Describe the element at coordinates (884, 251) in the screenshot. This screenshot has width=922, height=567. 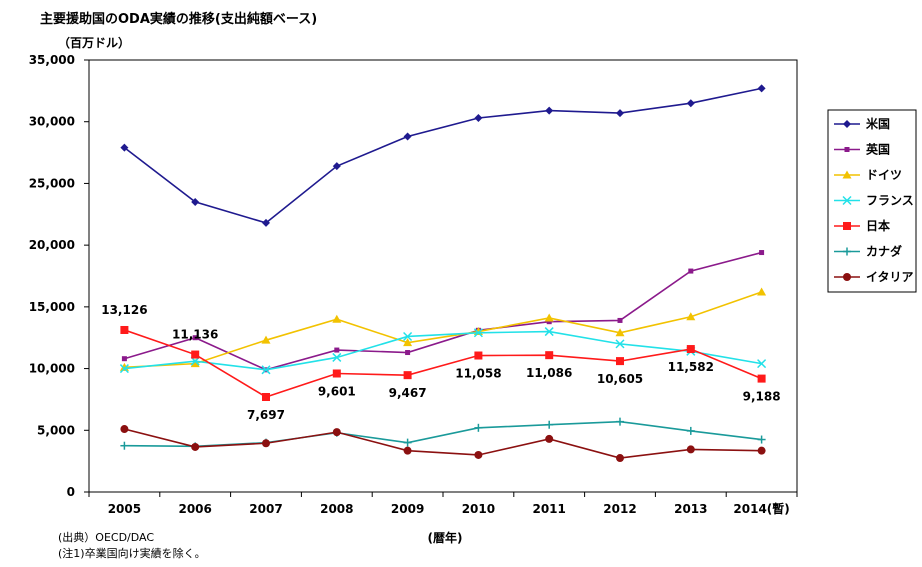
I see `legend-label: カナダ` at that location.